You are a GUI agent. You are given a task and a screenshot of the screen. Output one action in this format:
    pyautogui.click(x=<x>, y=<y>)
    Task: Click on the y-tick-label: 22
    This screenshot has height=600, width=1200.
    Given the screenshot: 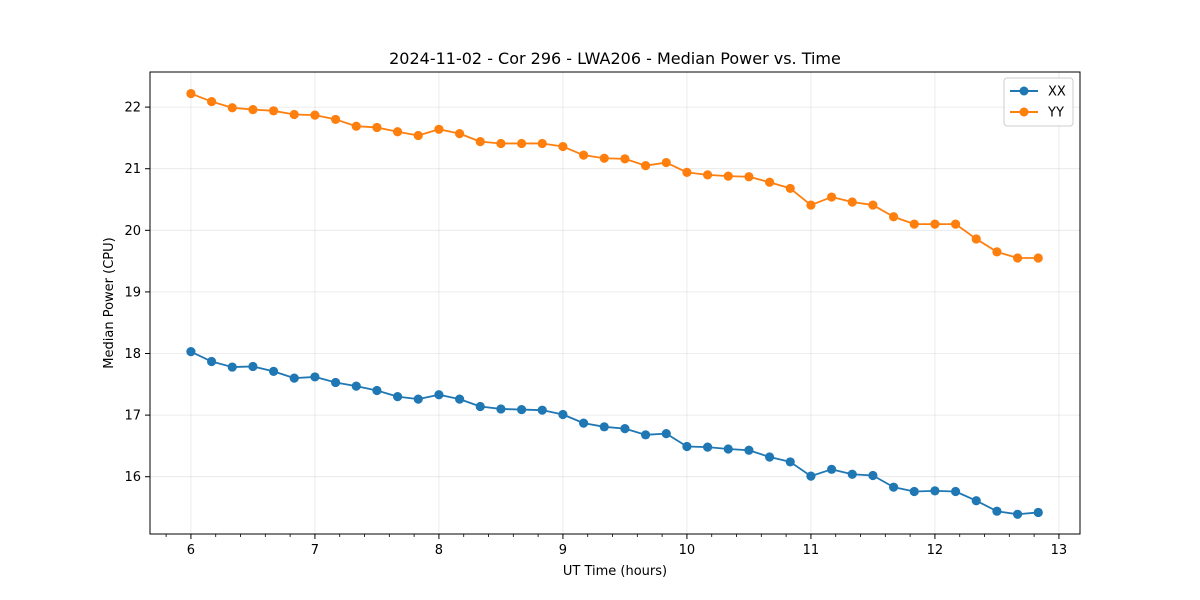 What is the action you would take?
    pyautogui.click(x=132, y=108)
    